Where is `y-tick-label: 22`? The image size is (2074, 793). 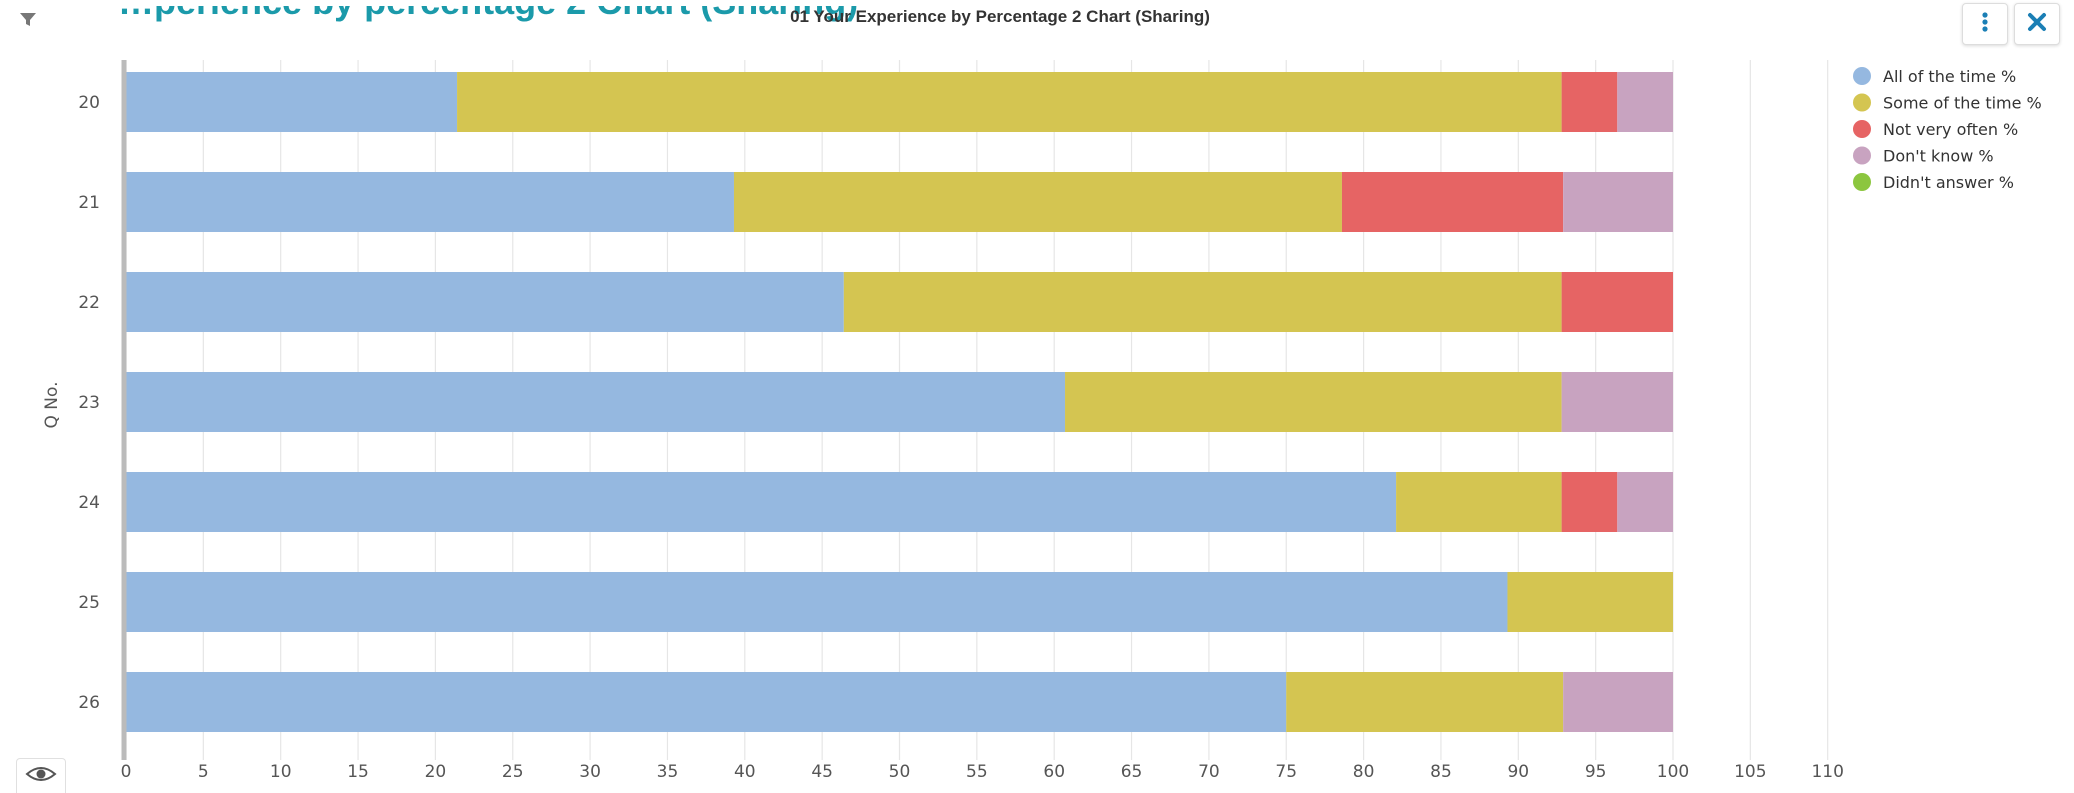 y-tick-label: 22 is located at coordinates (89, 303).